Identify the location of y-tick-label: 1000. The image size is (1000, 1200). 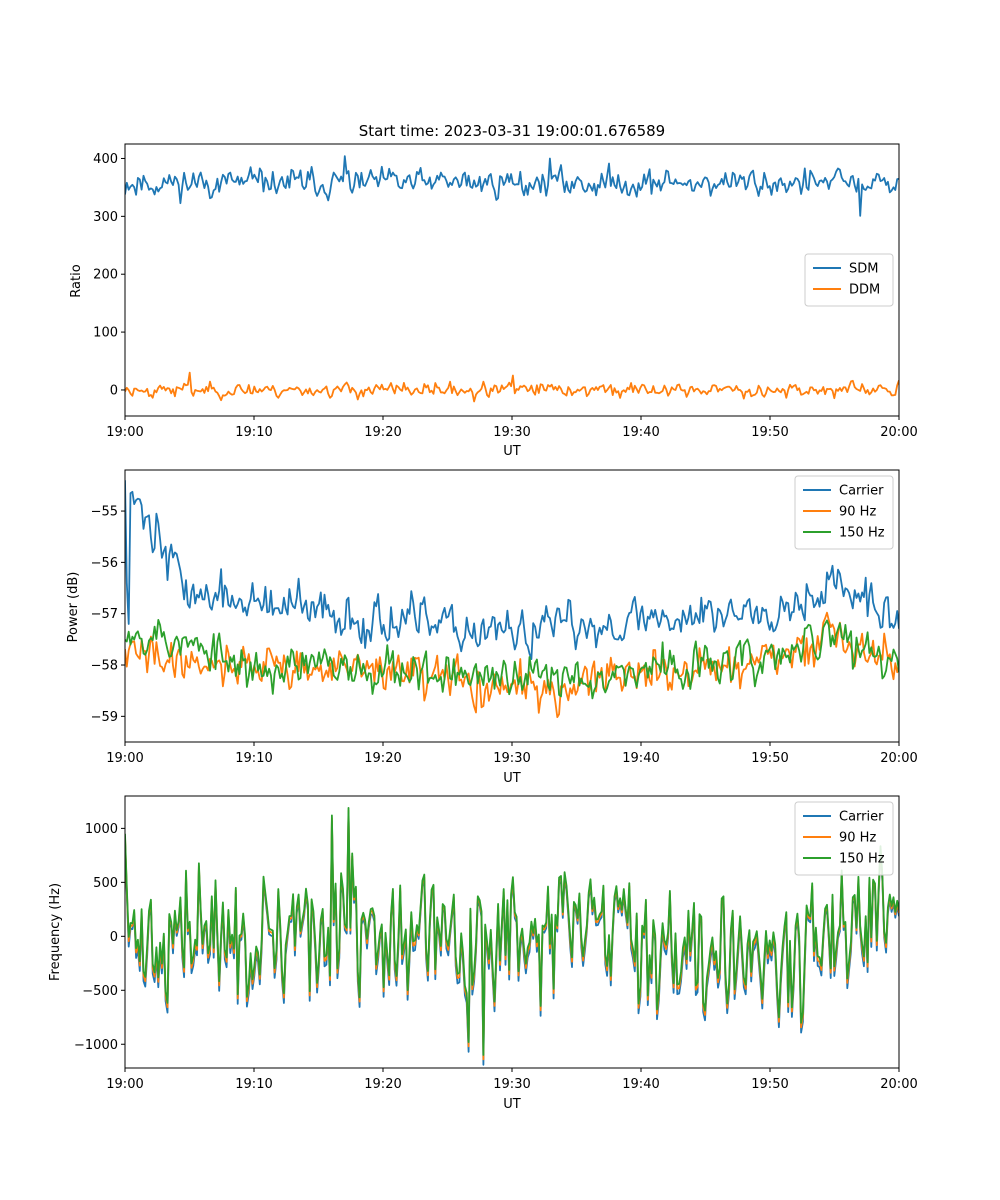
(101, 829).